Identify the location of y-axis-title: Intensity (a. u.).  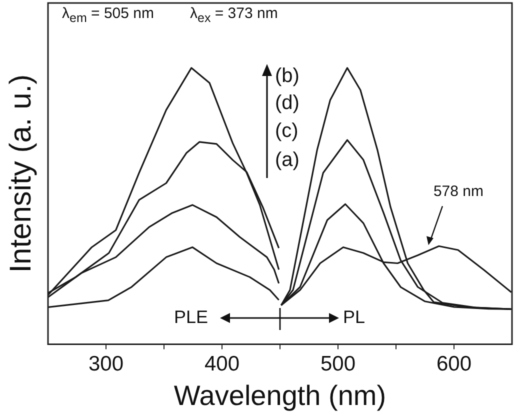
(21, 173).